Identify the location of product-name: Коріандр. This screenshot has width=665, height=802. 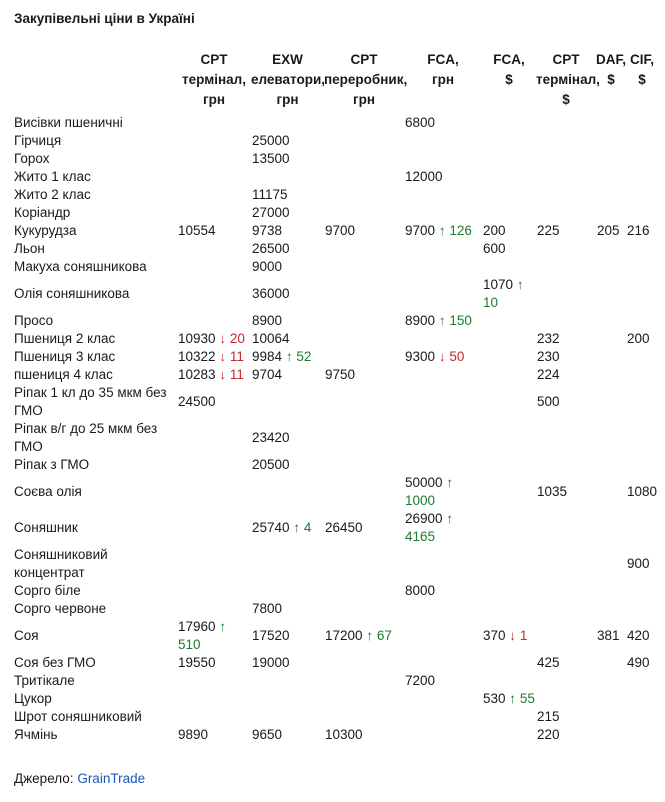
(42, 212).